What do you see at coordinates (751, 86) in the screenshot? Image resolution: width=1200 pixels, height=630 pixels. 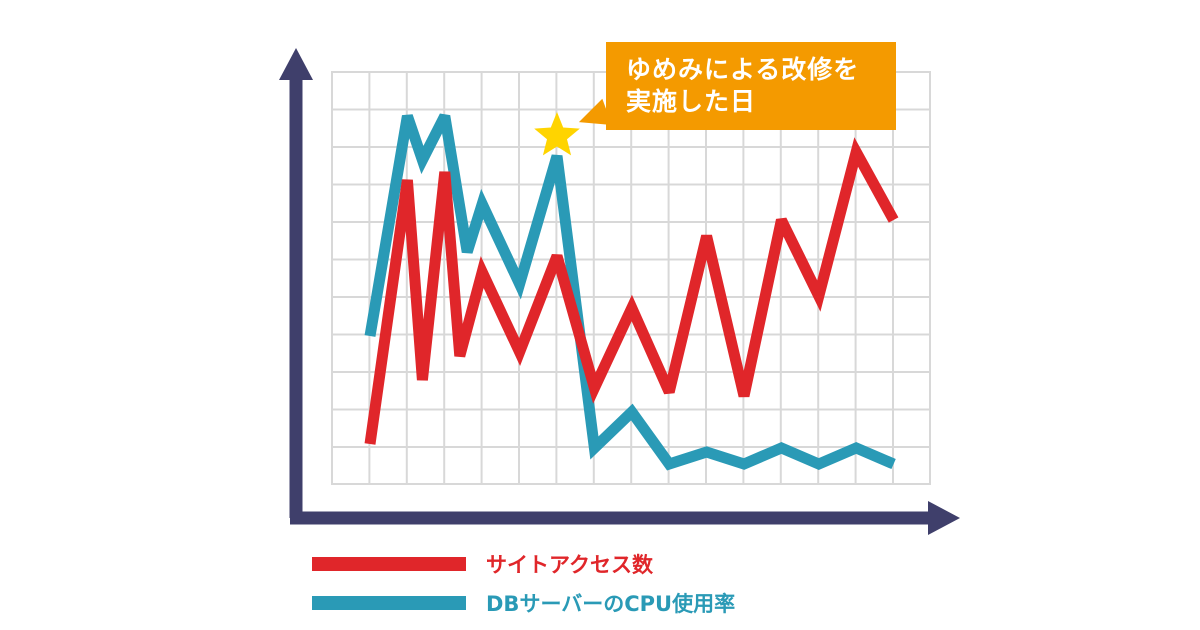 I see `callout-annotation: ゆめみによる改修を 実施した日` at bounding box center [751, 86].